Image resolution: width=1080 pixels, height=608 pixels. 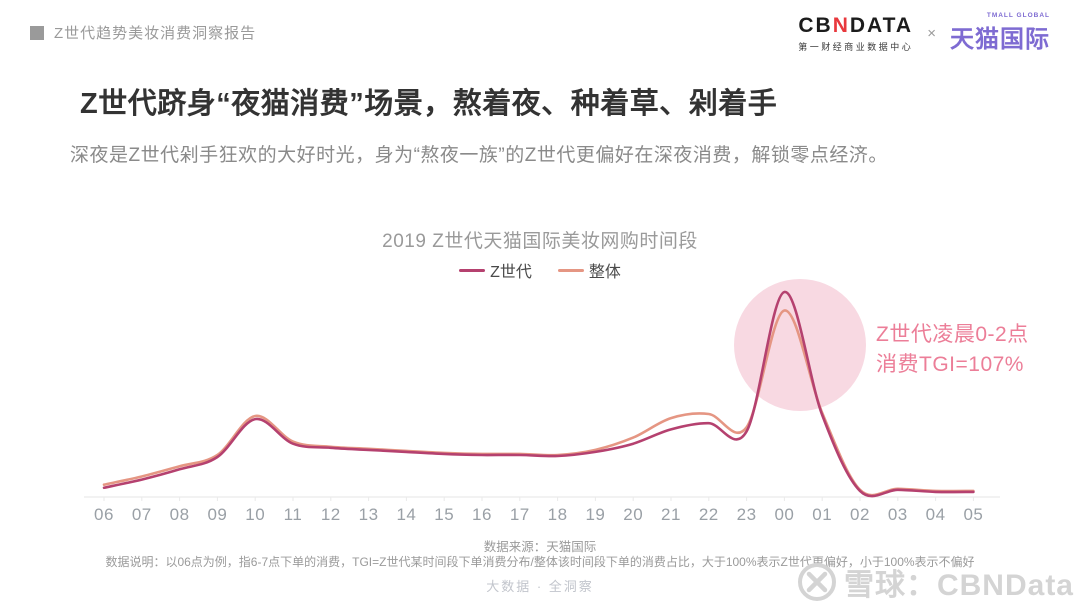 I want to click on svg-text: 15, so click(x=444, y=514).